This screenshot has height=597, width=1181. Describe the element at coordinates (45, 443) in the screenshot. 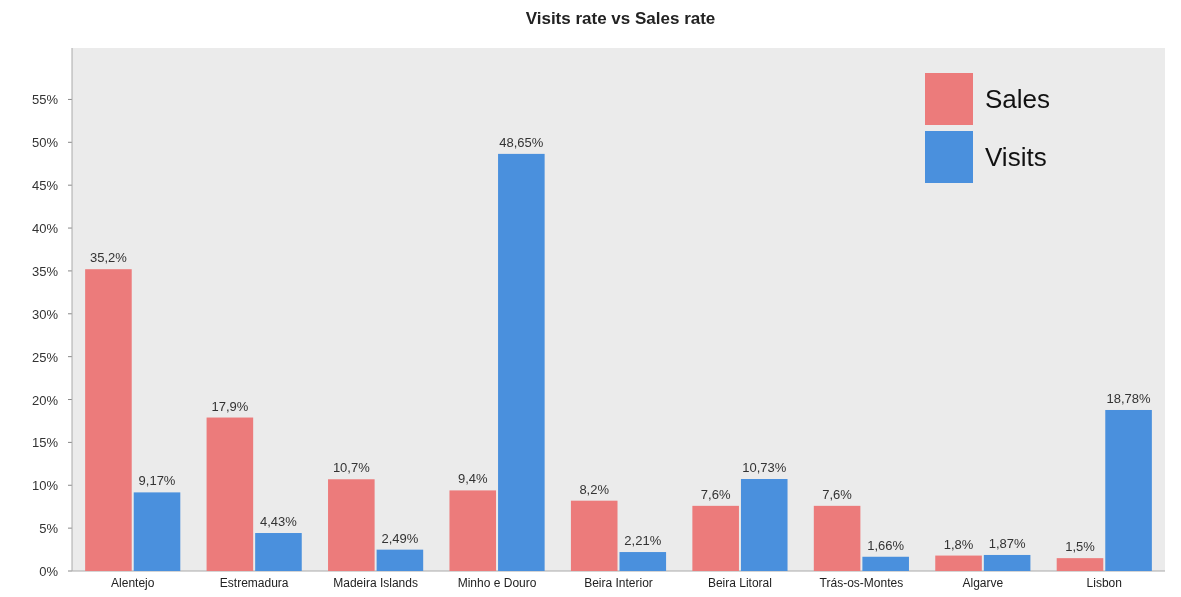

I see `y-tick-label: 15%` at that location.